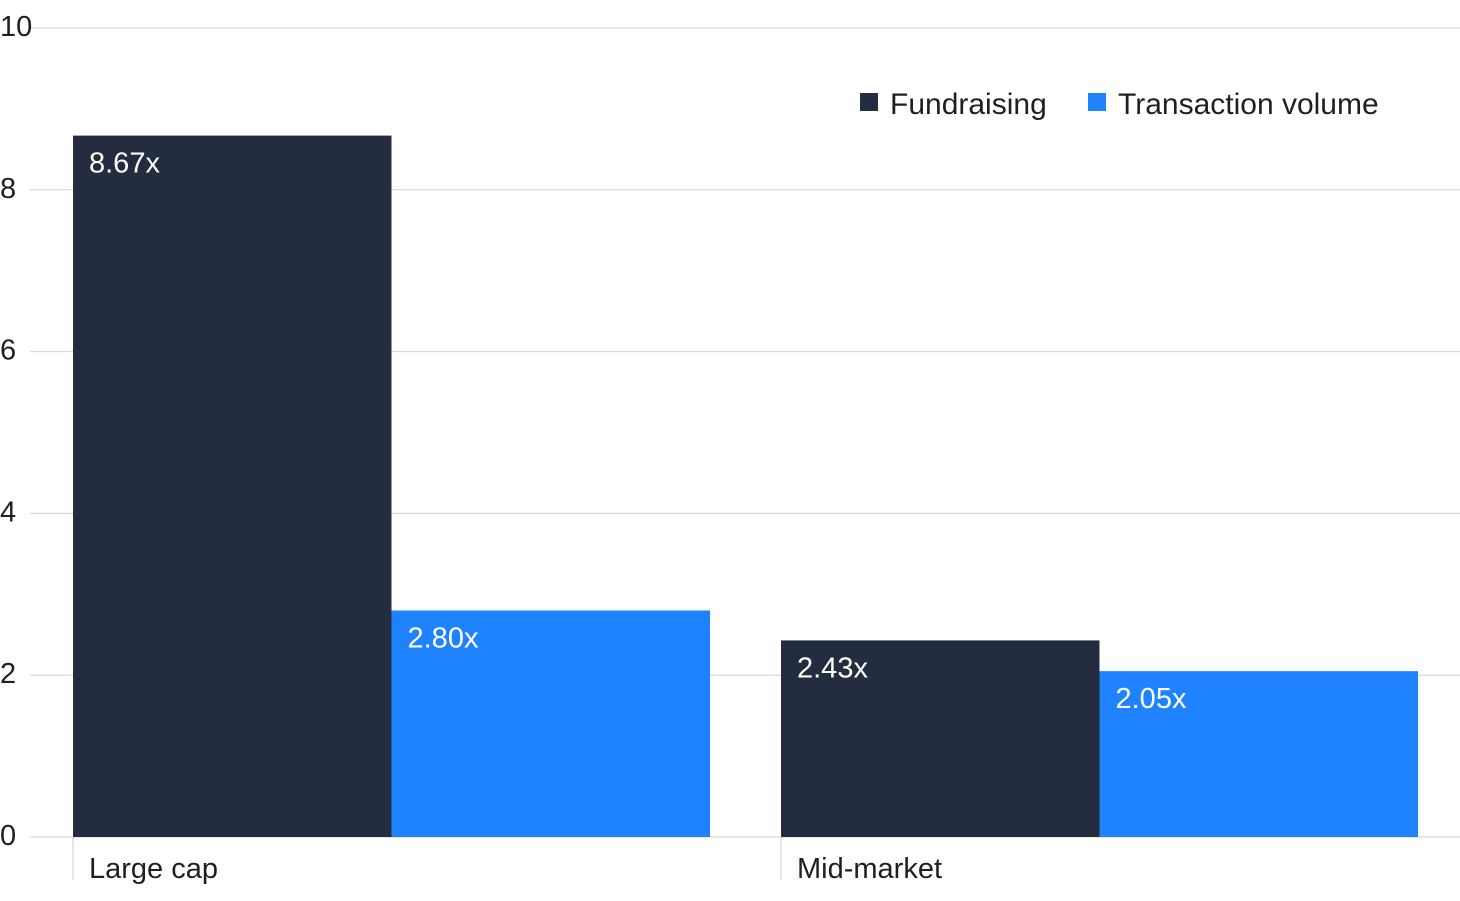 This screenshot has width=1460, height=901. I want to click on bar-value-label: 2.43x, so click(832, 668).